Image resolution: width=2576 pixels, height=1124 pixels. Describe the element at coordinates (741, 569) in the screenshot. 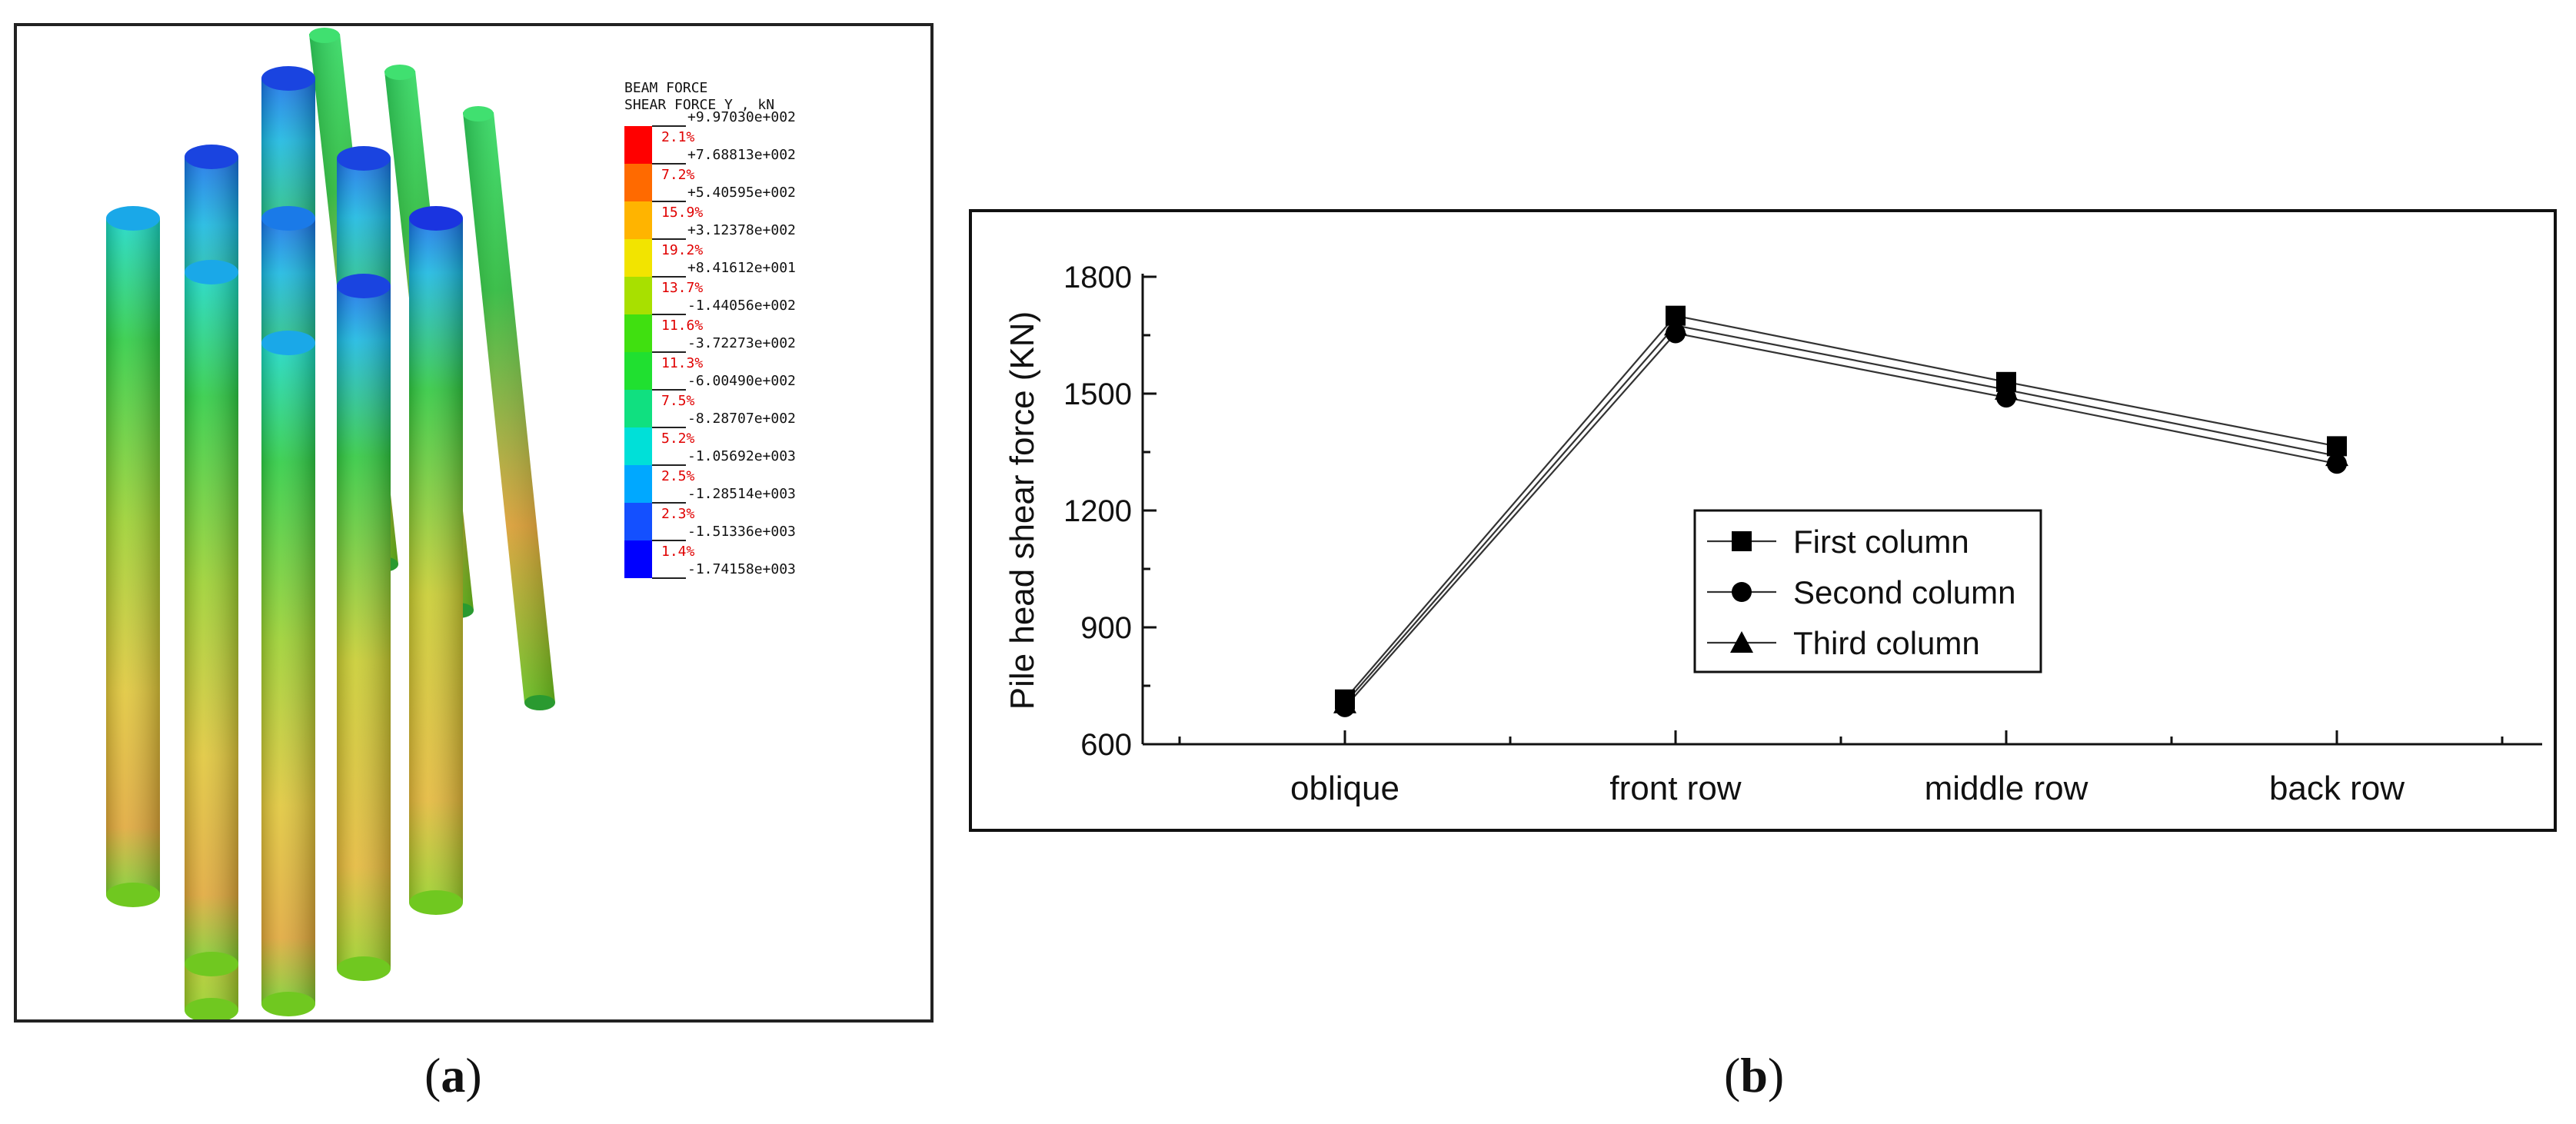

I see `legend-value: -1.74158e+003` at that location.